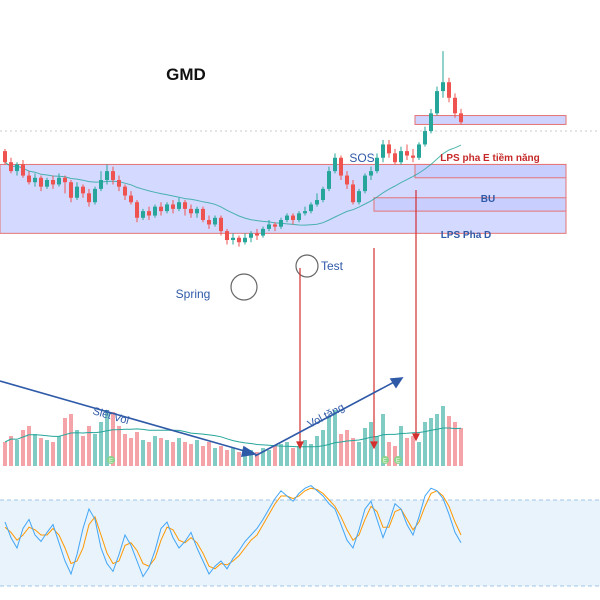  Describe the element at coordinates (325, 418) in the screenshot. I see `volume-increasing-arrow` at that location.